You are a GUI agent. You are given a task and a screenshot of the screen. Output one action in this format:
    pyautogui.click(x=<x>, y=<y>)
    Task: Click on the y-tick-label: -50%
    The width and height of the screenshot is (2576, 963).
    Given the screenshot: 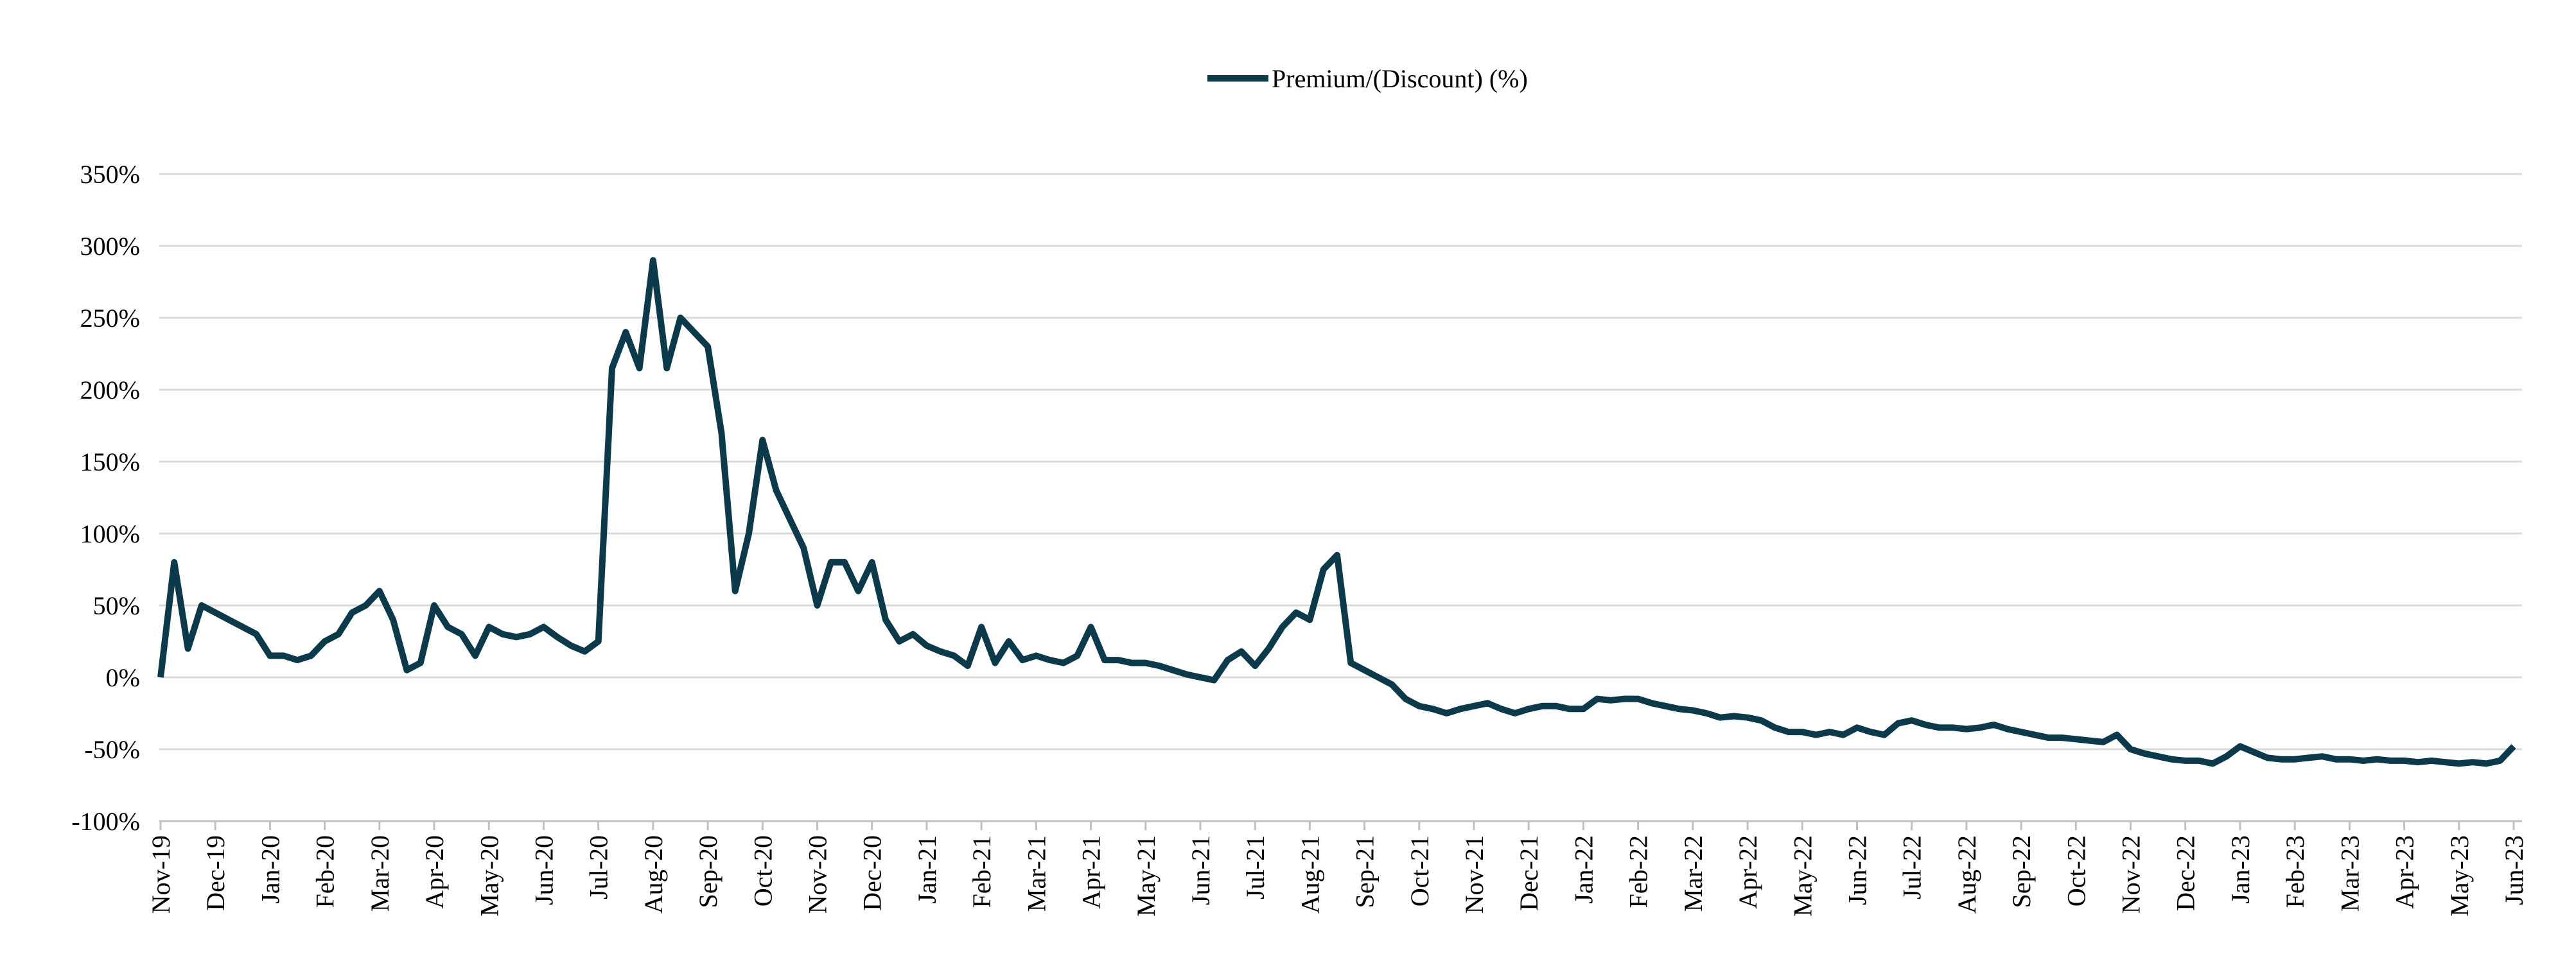 What is the action you would take?
    pyautogui.click(x=112, y=750)
    